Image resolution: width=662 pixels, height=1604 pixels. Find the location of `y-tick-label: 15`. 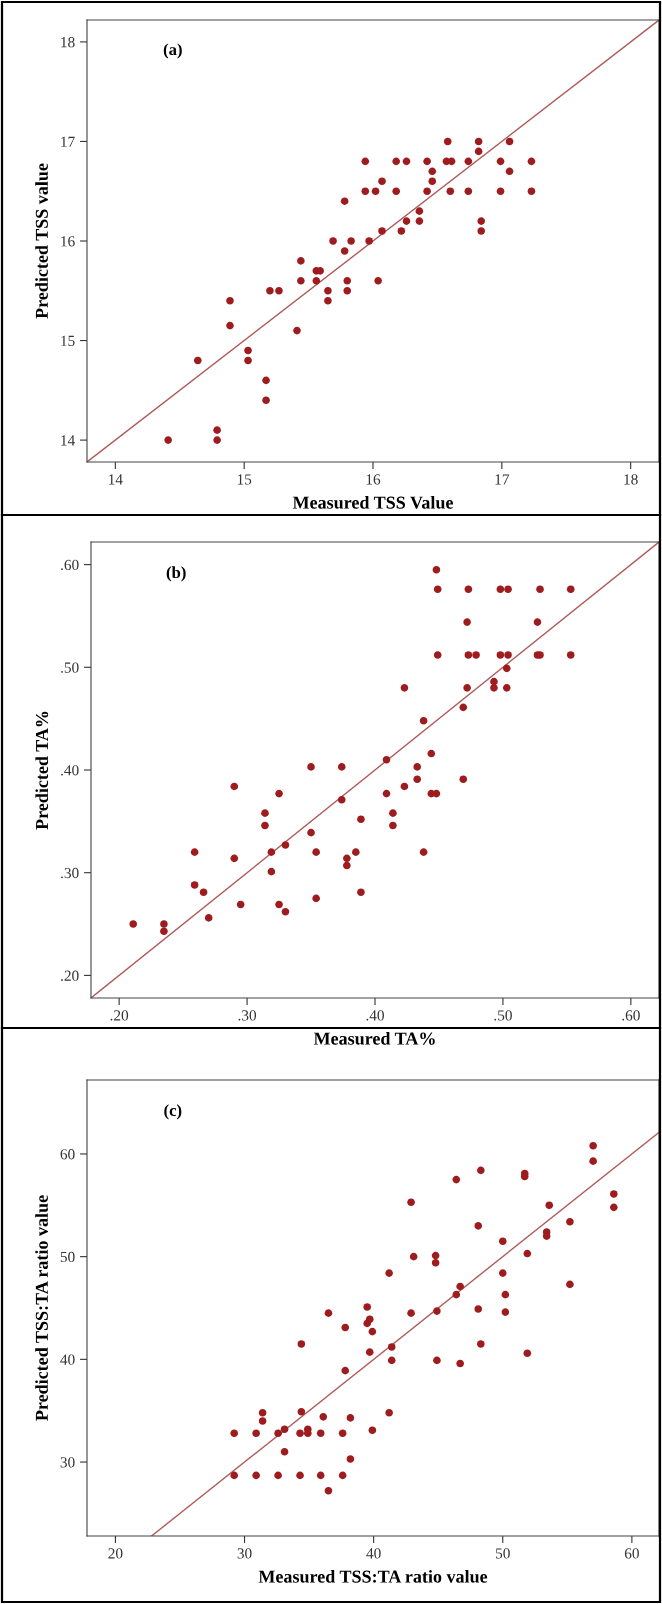

y-tick-label: 15 is located at coordinates (68, 340).